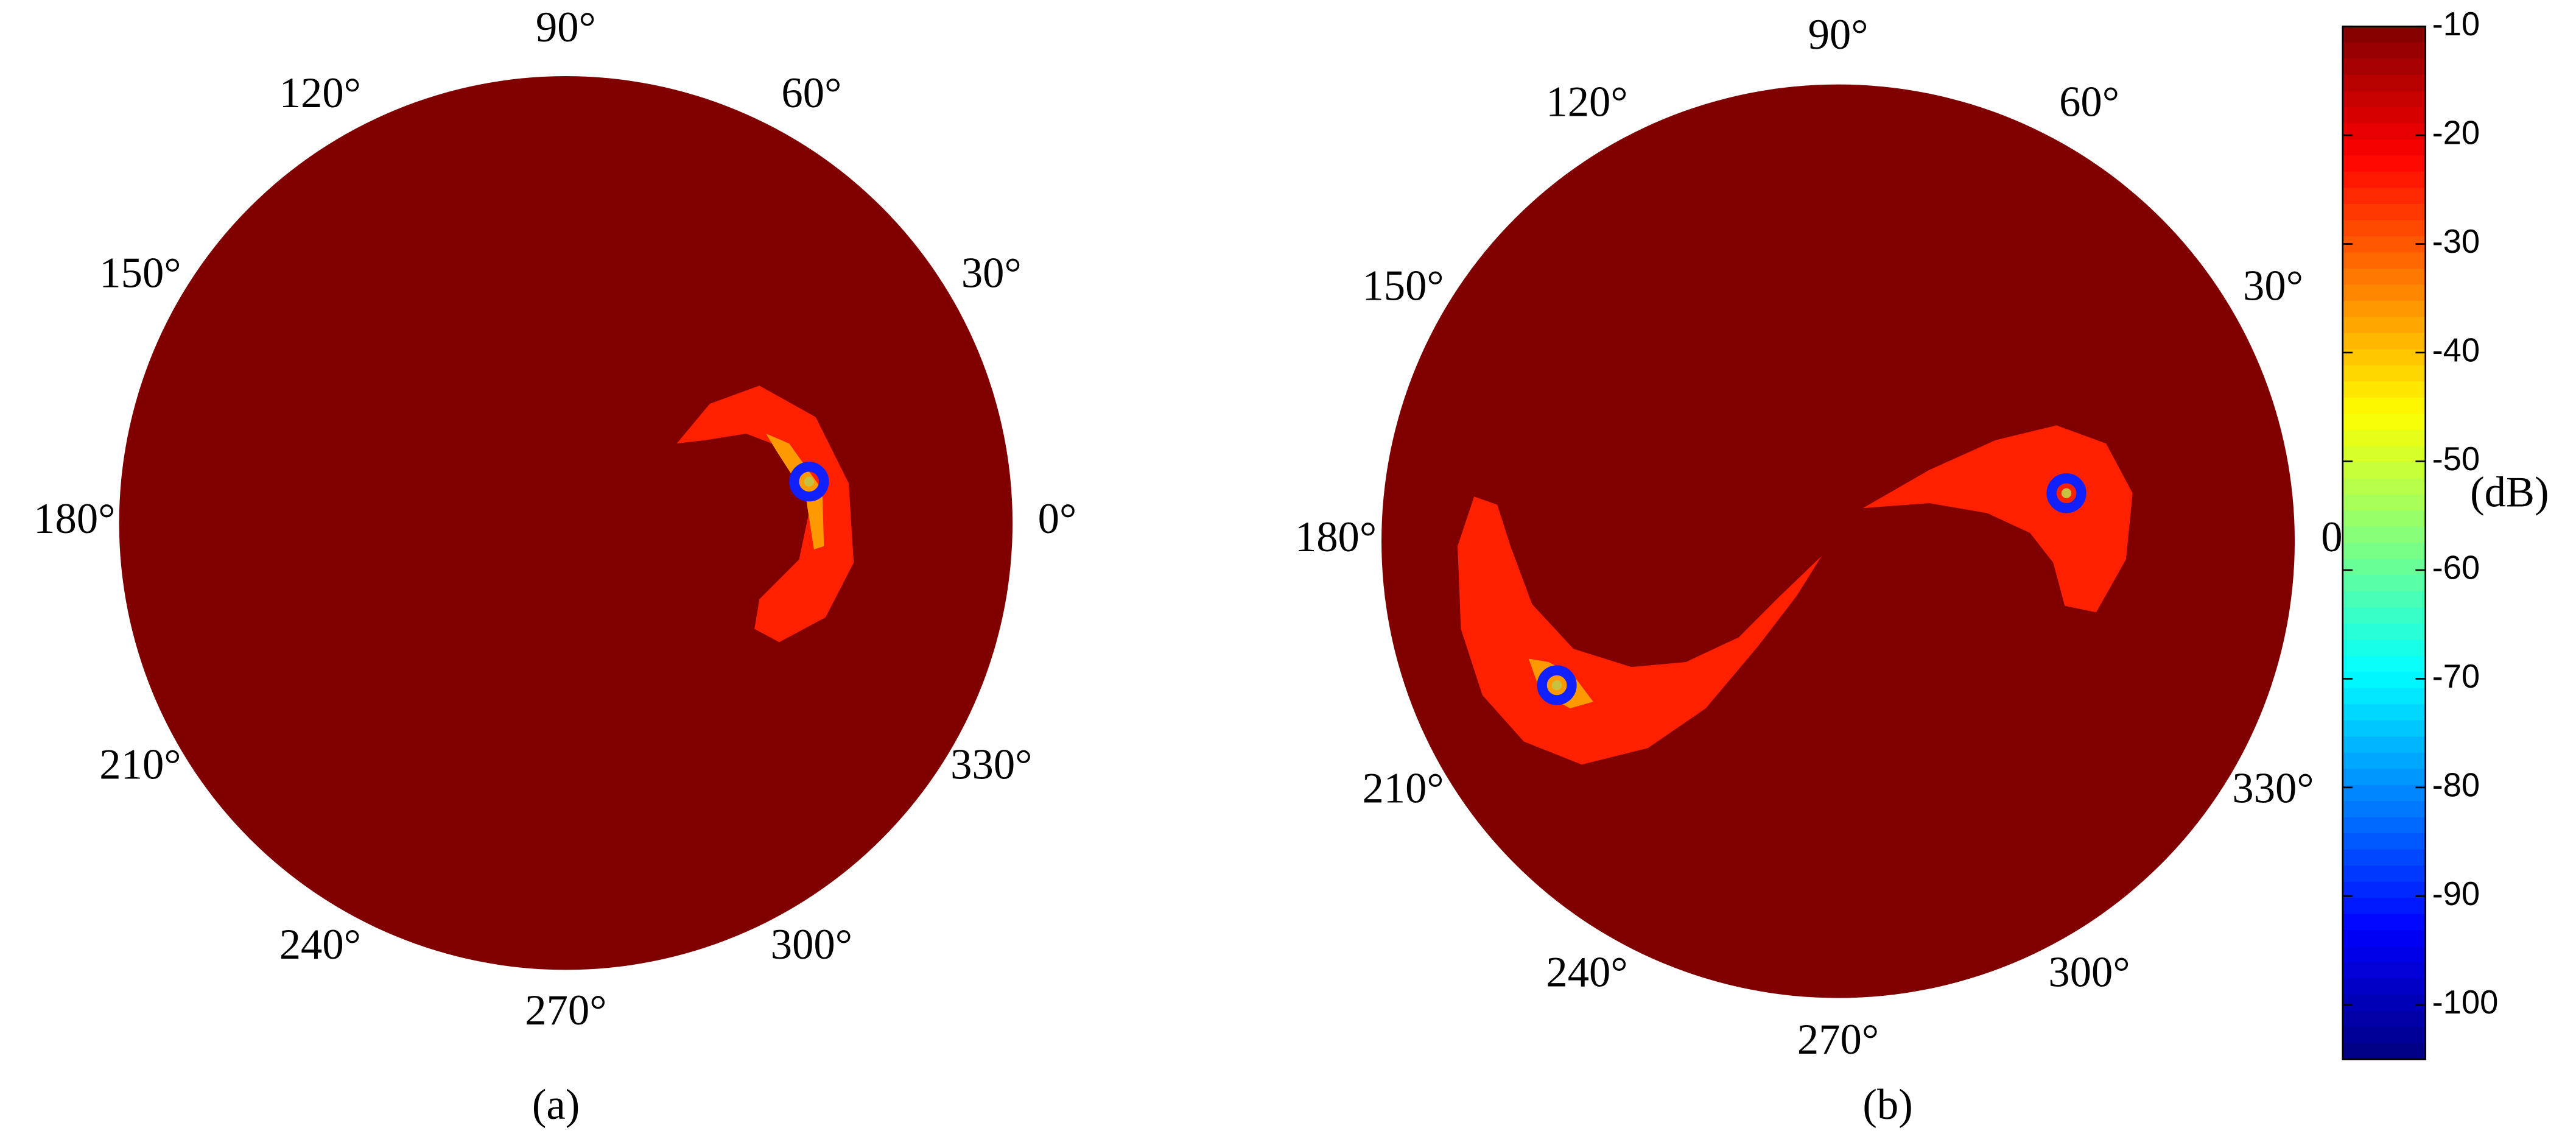 The width and height of the screenshot is (2576, 1142). What do you see at coordinates (2456, 459) in the screenshot?
I see `colorbar-tick-label: -50` at bounding box center [2456, 459].